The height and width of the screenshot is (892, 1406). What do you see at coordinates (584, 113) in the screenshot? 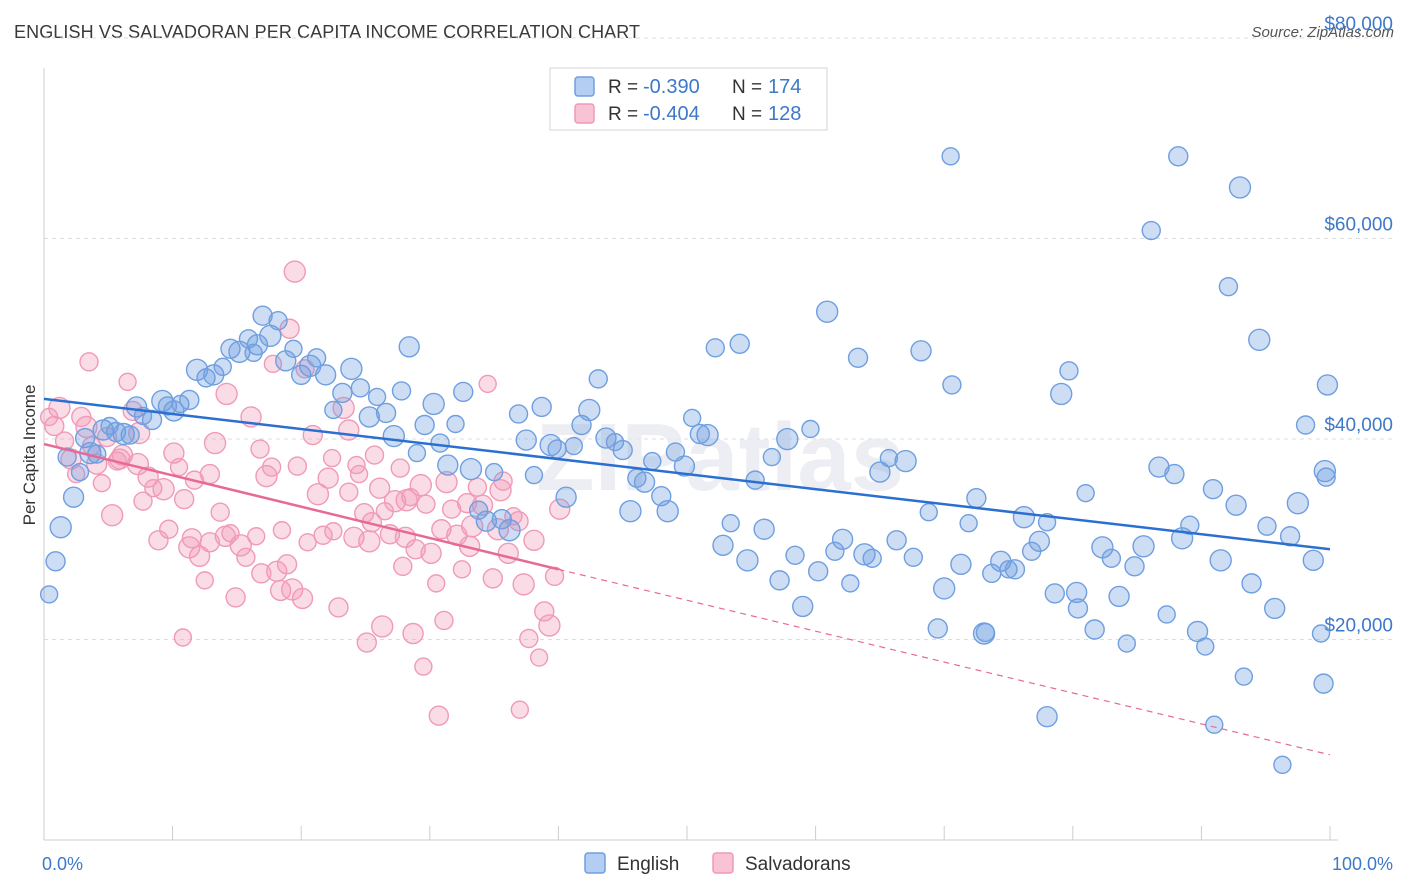
I see `legend-swatch-salvadorans` at bounding box center [584, 113].